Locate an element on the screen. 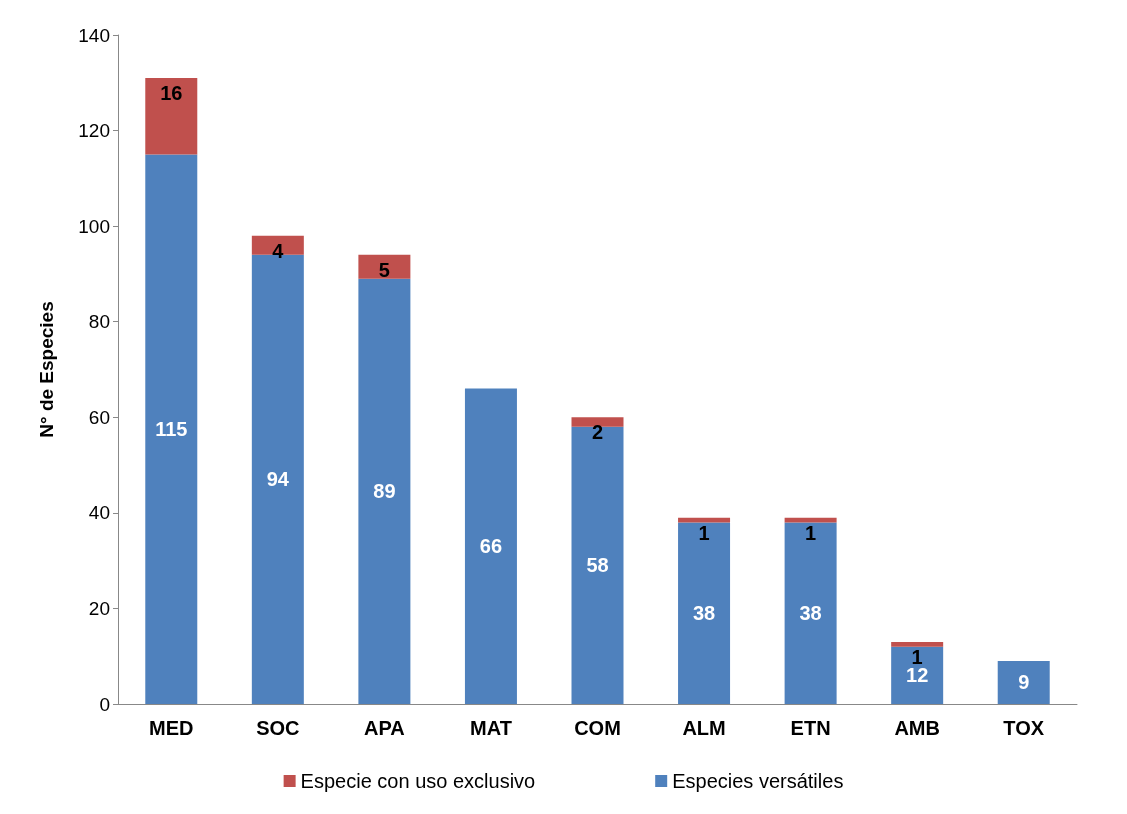 The width and height of the screenshot is (1127, 814). x-tick-label: ALM is located at coordinates (704, 728).